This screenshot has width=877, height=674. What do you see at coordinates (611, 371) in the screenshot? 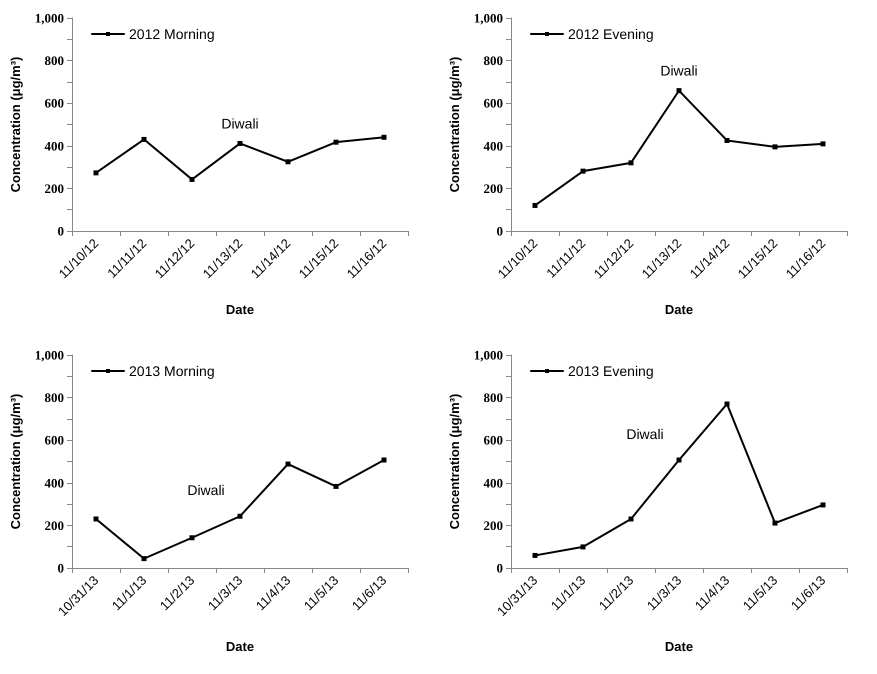
I see `legend-label: 2013 Evening` at bounding box center [611, 371].